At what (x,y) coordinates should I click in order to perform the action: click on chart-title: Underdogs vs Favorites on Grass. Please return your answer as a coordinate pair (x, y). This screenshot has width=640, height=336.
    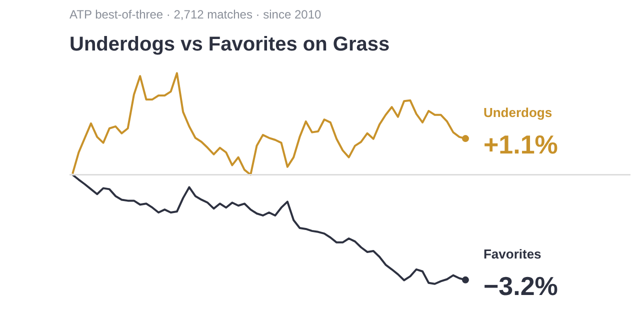
    Looking at the image, I should click on (230, 45).